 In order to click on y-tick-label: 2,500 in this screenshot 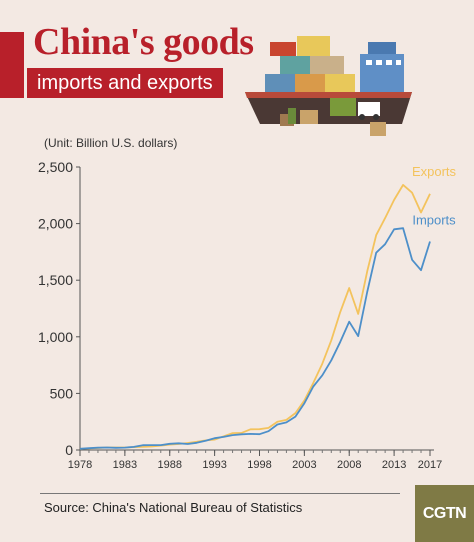, I will do `click(55, 167)`.